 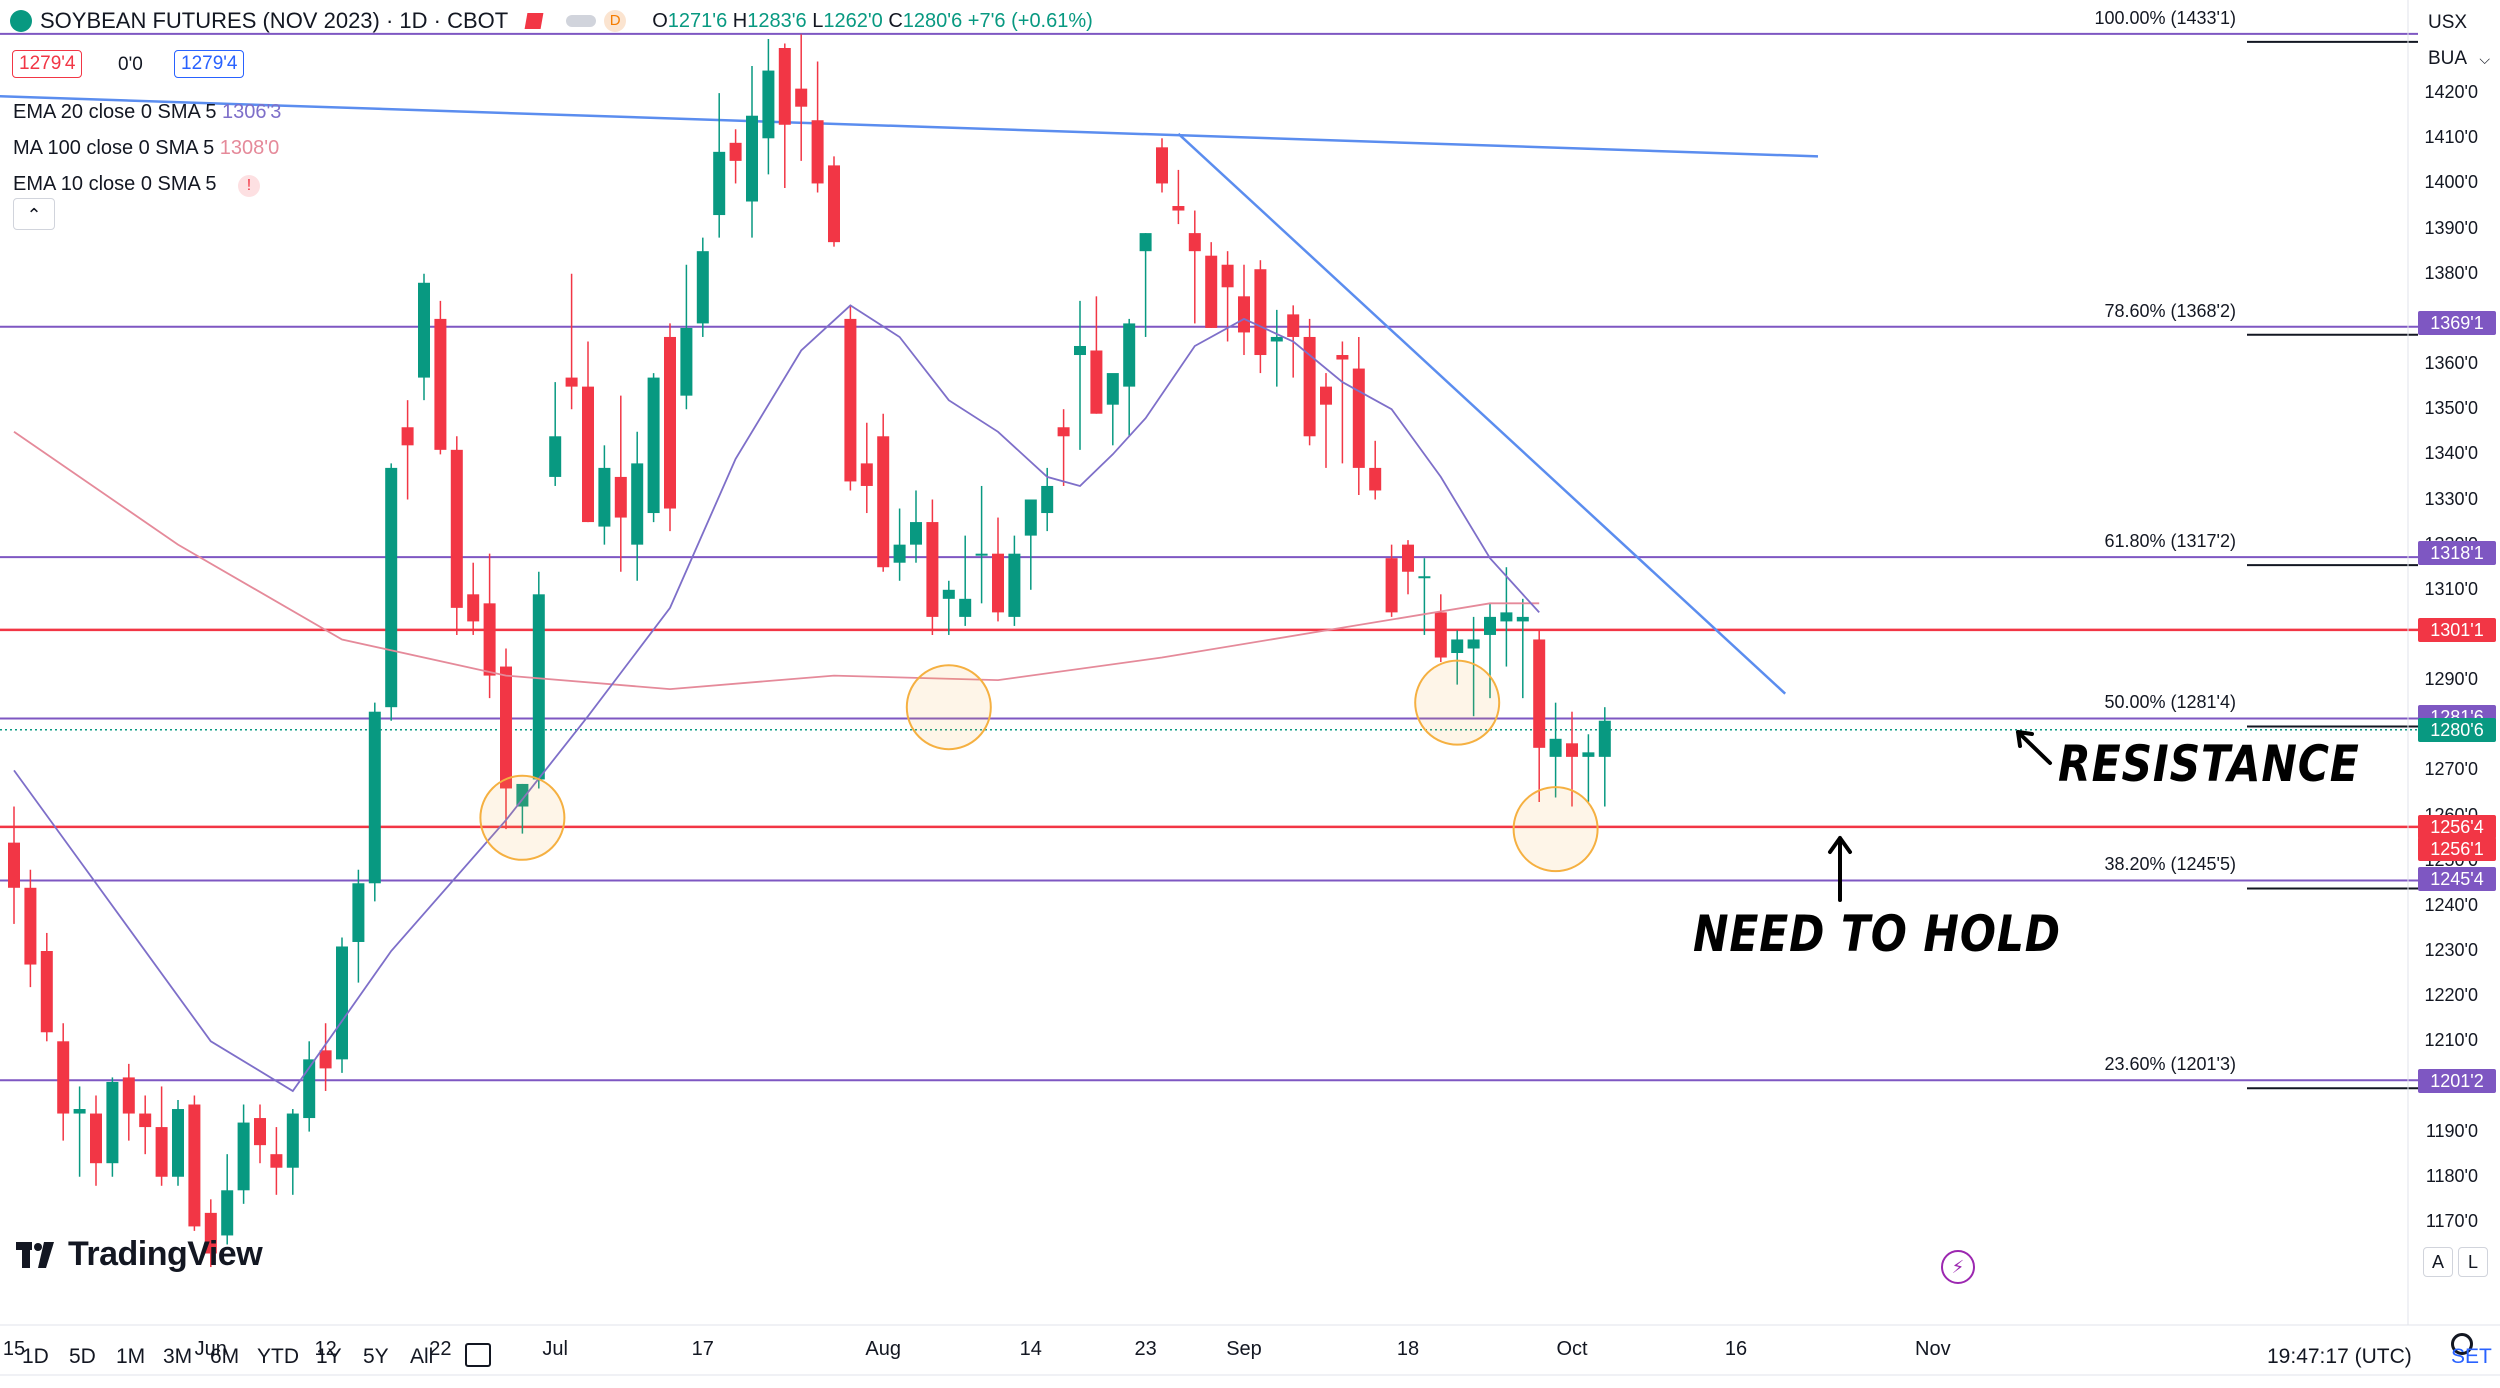 I want to click on indicator-ema10-warning-icon: !, so click(x=249, y=186).